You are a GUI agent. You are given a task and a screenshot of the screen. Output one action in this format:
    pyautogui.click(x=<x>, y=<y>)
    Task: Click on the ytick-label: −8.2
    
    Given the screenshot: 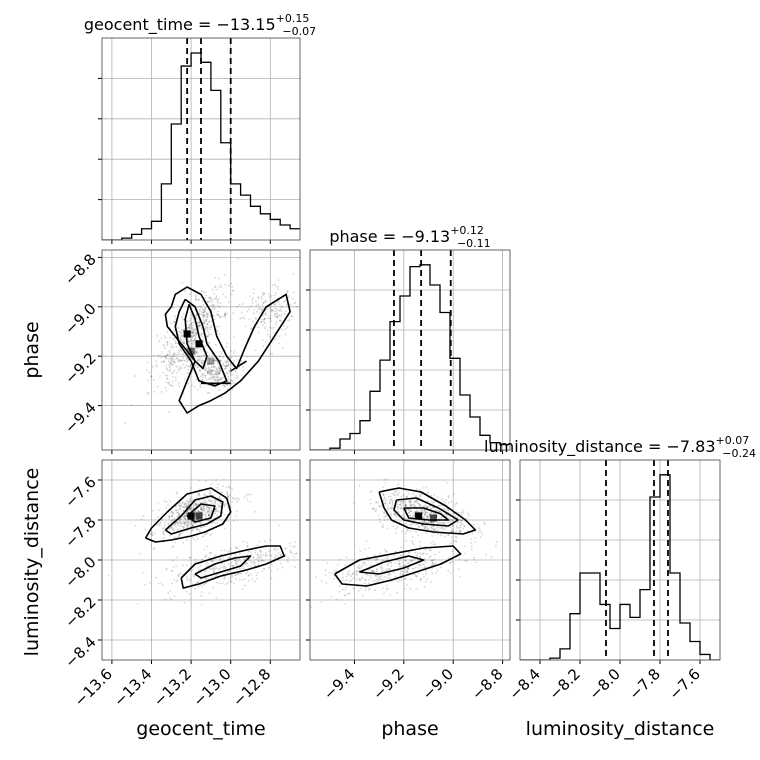 What is the action you would take?
    pyautogui.click(x=80, y=612)
    